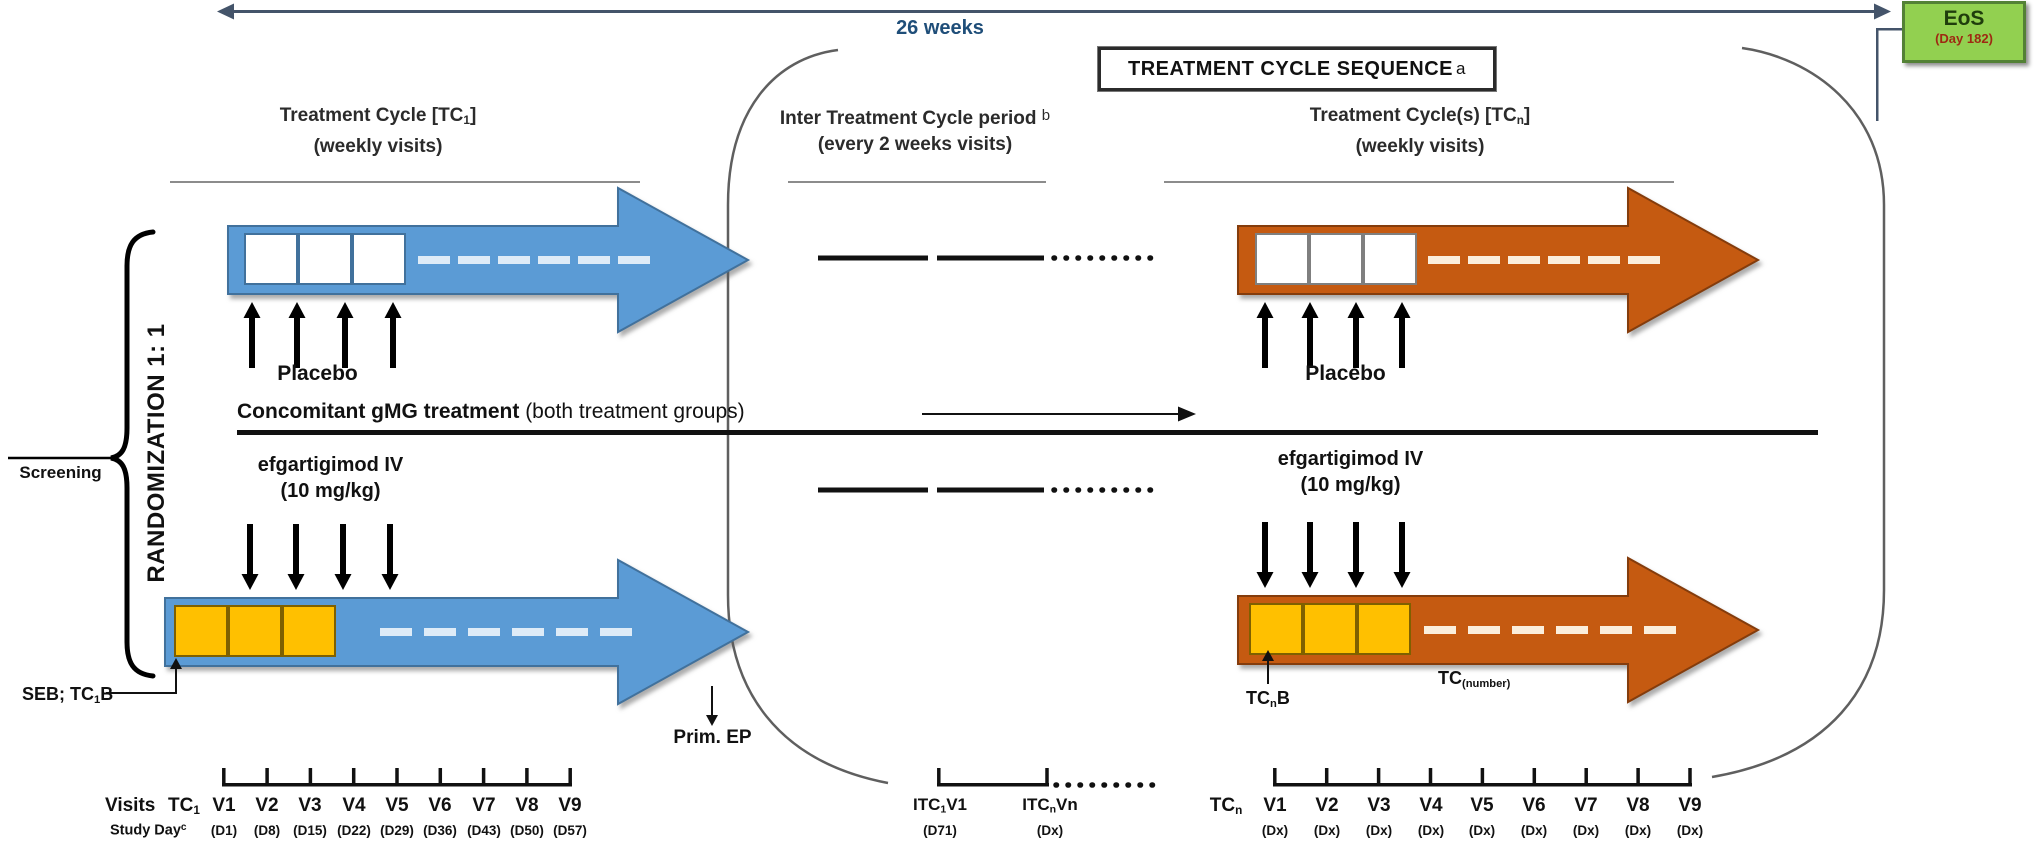 This screenshot has width=2040, height=859. I want to click on visit-label: V5, so click(397, 805).